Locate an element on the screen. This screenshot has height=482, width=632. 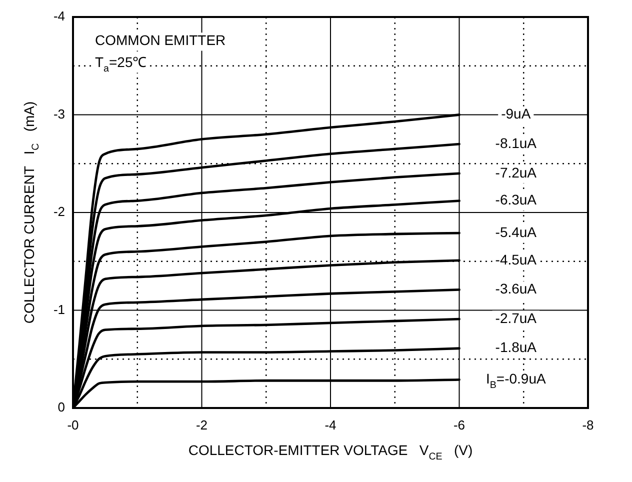
y-tick-label: -2 is located at coordinates (59, 212).